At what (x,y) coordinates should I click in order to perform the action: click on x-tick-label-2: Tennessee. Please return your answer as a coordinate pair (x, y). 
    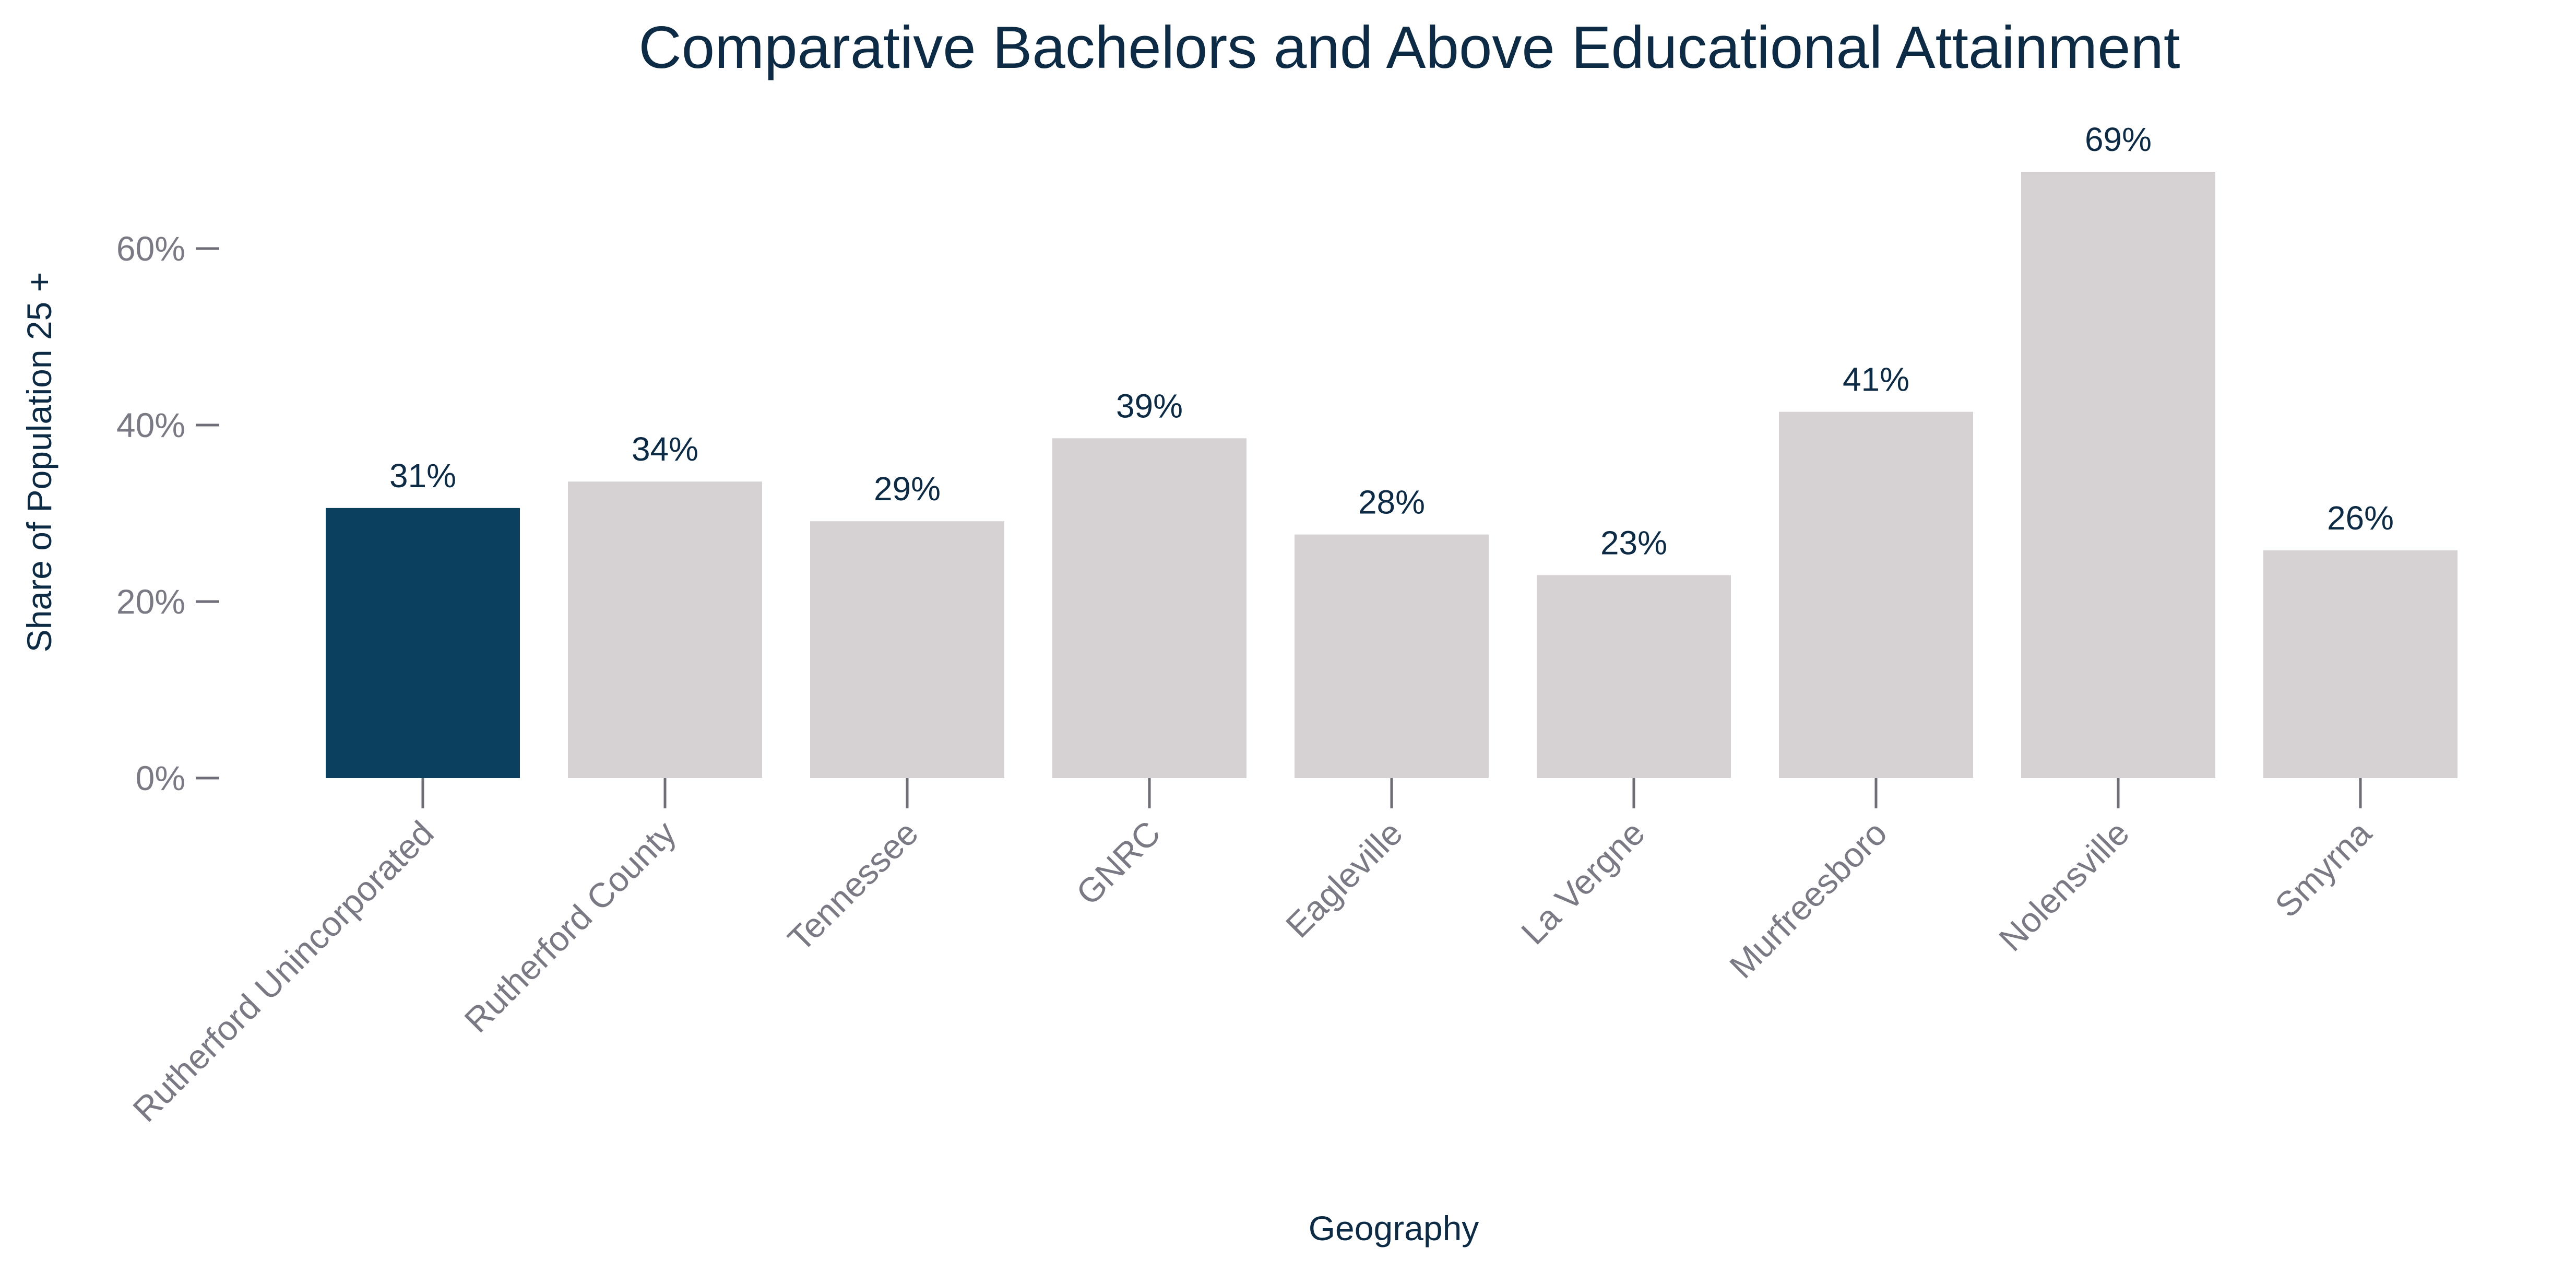
    Looking at the image, I should click on (852, 886).